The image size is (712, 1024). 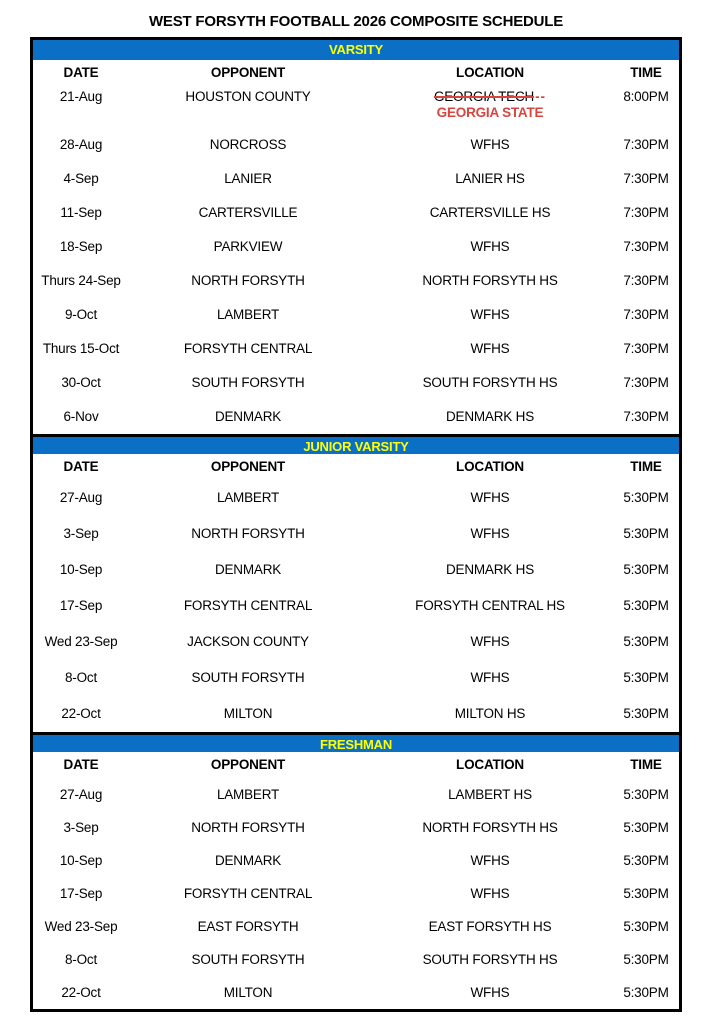 I want to click on schedule-row: 27-Aug LAMBERT WFHS 5:30PM, so click(x=356, y=498).